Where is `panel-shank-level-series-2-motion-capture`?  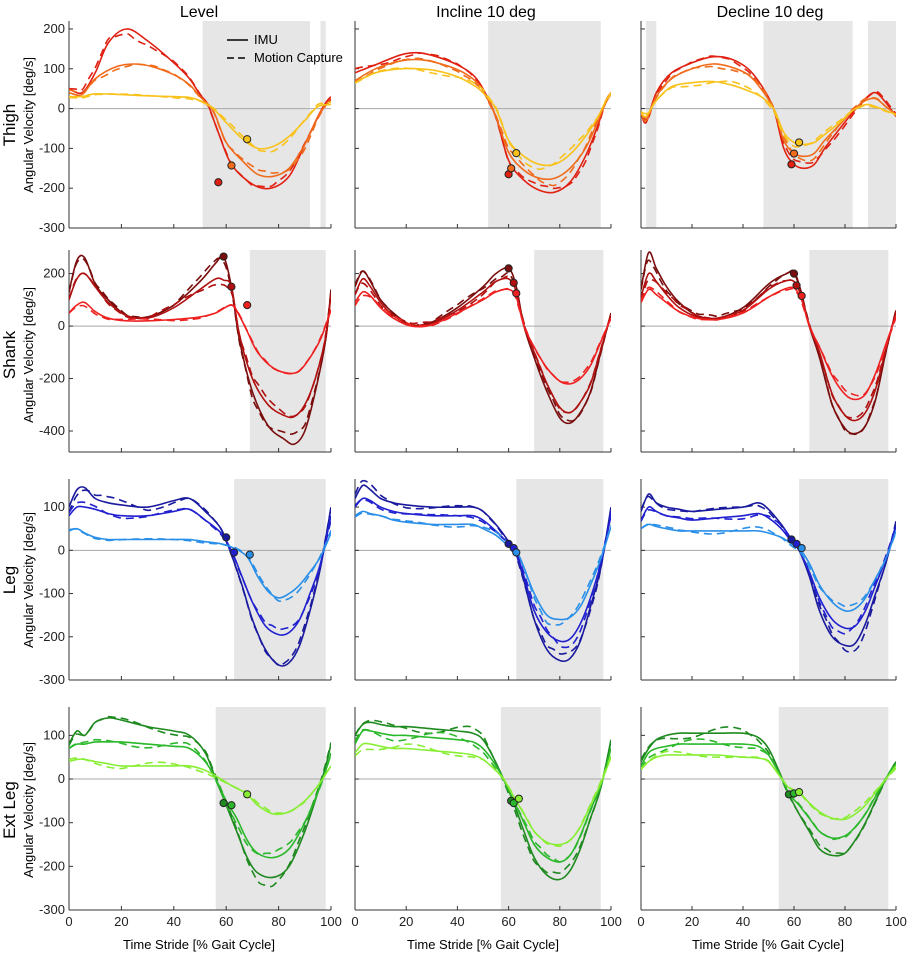
panel-shank-level-series-2-motion-capture is located at coordinates (200, 345).